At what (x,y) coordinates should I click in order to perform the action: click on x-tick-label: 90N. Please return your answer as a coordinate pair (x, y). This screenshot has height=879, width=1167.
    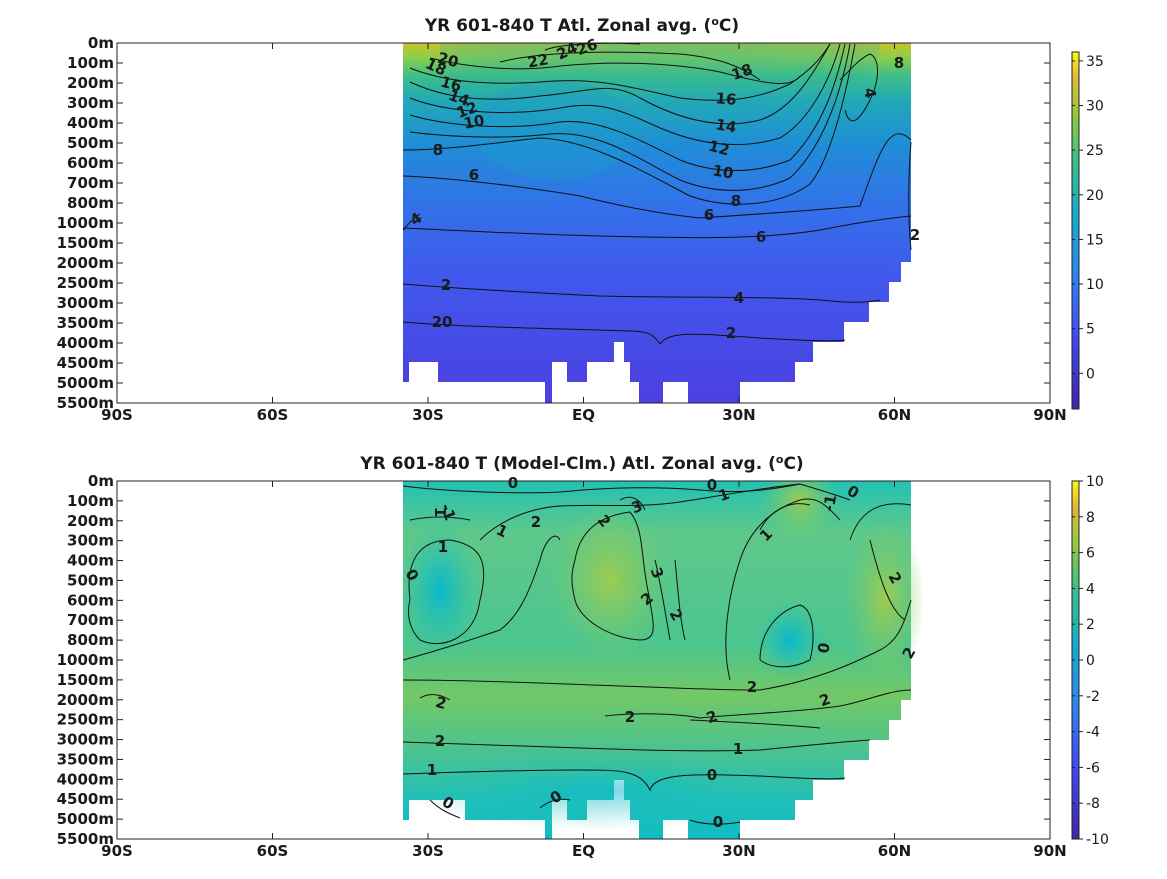
    Looking at the image, I should click on (1049, 415).